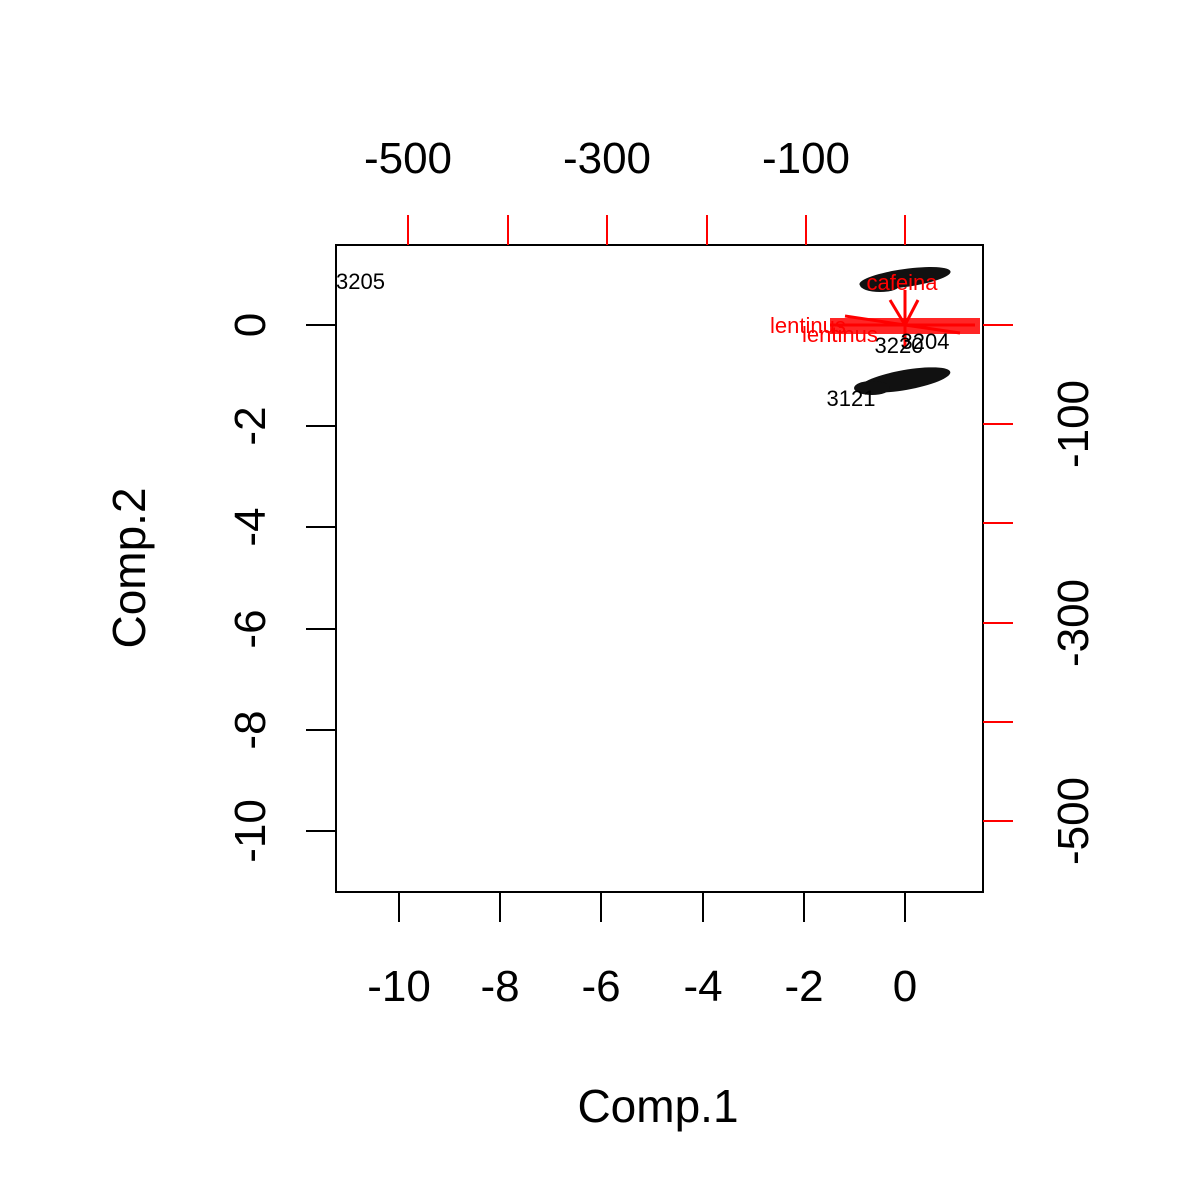 The height and width of the screenshot is (1200, 1200). I want to click on variable-label: cafeina, so click(903, 282).